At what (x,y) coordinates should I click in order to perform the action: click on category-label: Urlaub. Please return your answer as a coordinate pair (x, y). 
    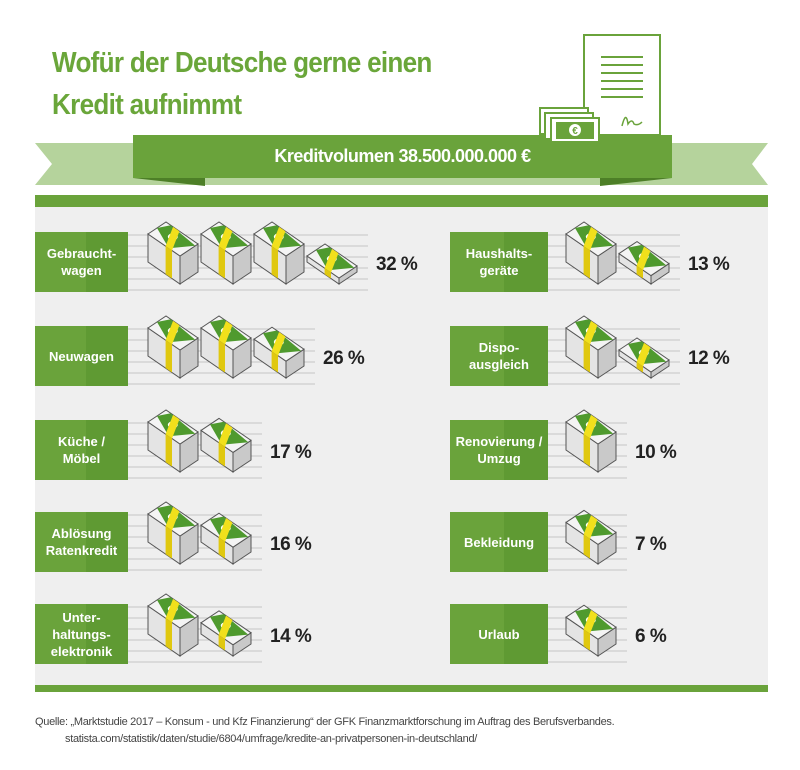
    Looking at the image, I should click on (499, 634).